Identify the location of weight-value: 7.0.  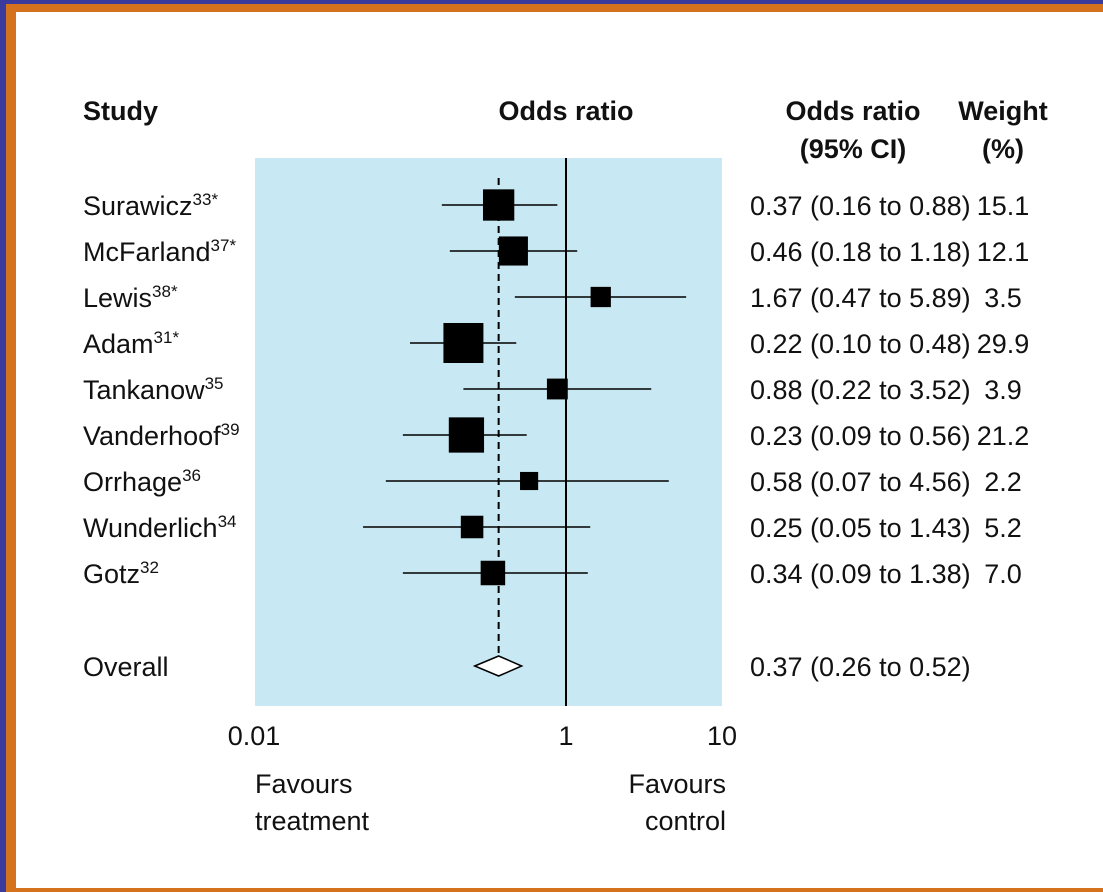
(1003, 574).